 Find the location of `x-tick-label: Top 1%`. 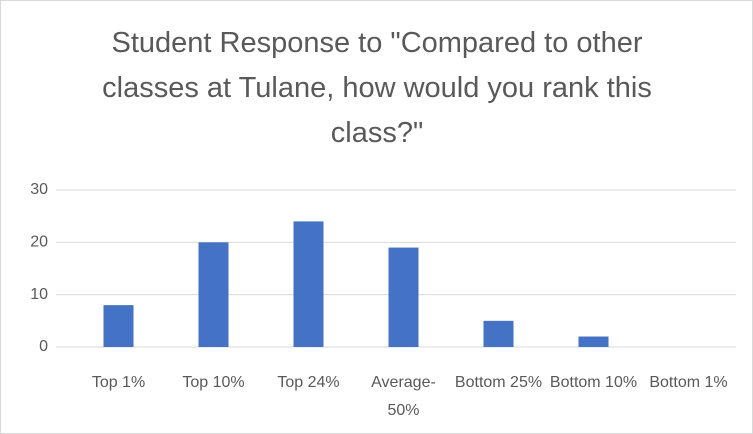

x-tick-label: Top 1% is located at coordinates (118, 382).